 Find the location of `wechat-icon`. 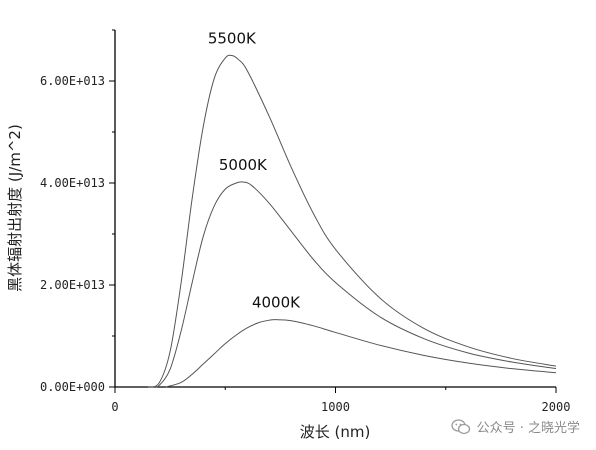

wechat-icon is located at coordinates (460, 426).